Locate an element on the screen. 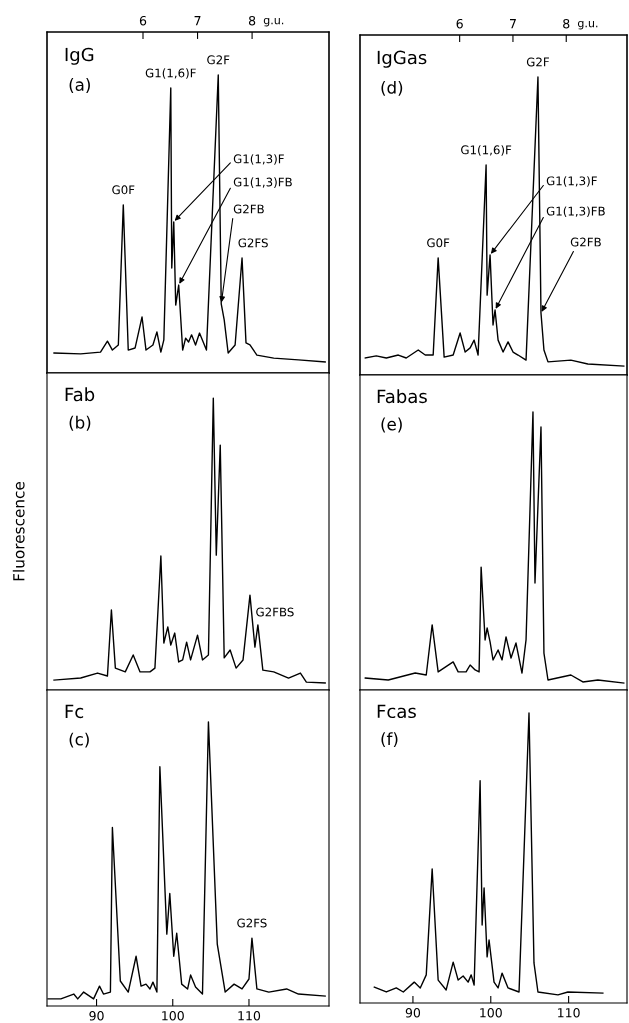 The image size is (629, 1023). text: (f) is located at coordinates (389, 740).